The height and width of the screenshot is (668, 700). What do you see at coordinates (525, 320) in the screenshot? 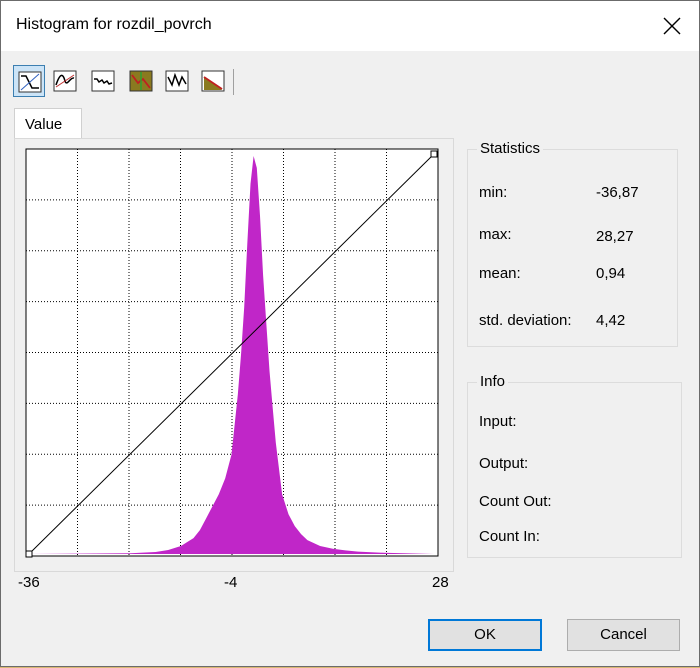
I see `stat-label: std. deviation:` at bounding box center [525, 320].